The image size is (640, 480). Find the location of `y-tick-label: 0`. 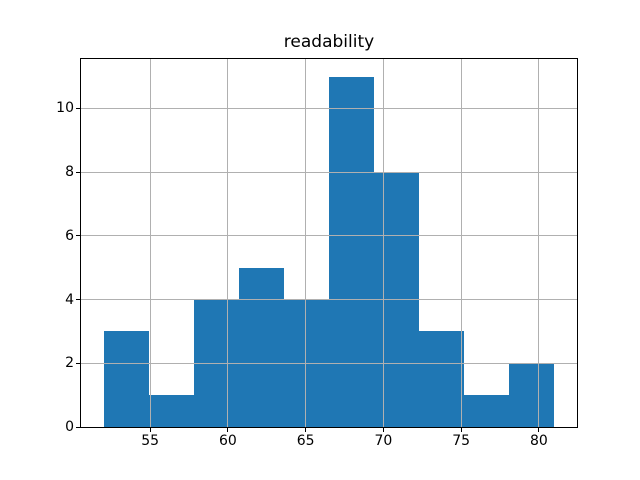

y-tick-label: 0 is located at coordinates (69, 427).